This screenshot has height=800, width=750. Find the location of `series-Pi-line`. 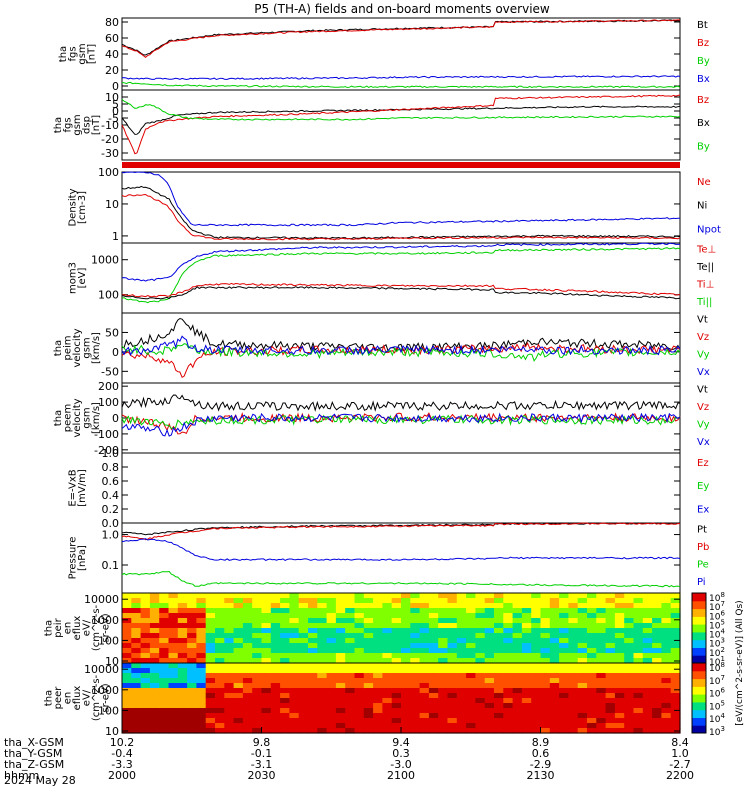

series-Pi-line is located at coordinates (401, 549).